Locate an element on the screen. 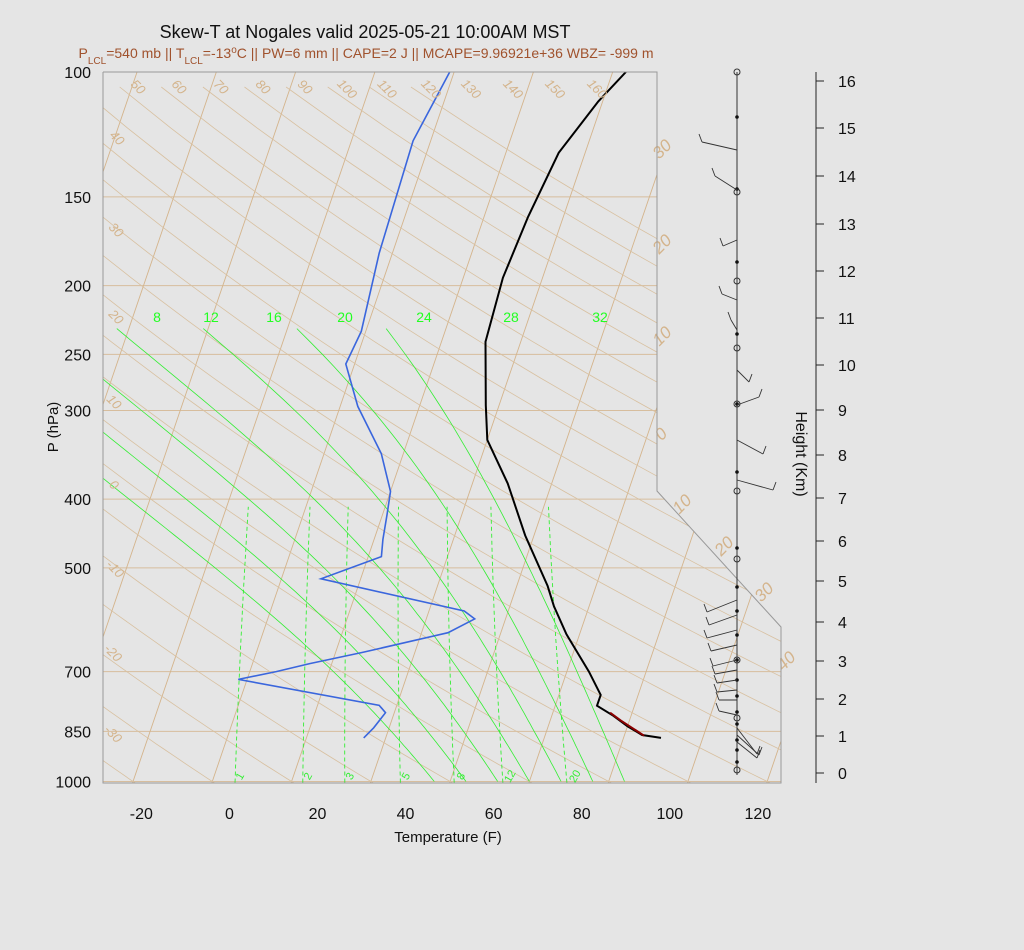 This screenshot has width=1024, height=950. moist-label-12: 12 is located at coordinates (211, 317).